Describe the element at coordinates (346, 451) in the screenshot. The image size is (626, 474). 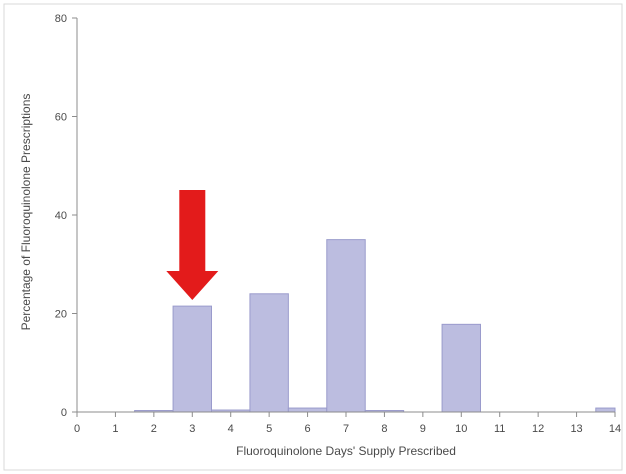
I see `x-axis-label: Fluoroquinolone Days' Supply Prescribed` at that location.